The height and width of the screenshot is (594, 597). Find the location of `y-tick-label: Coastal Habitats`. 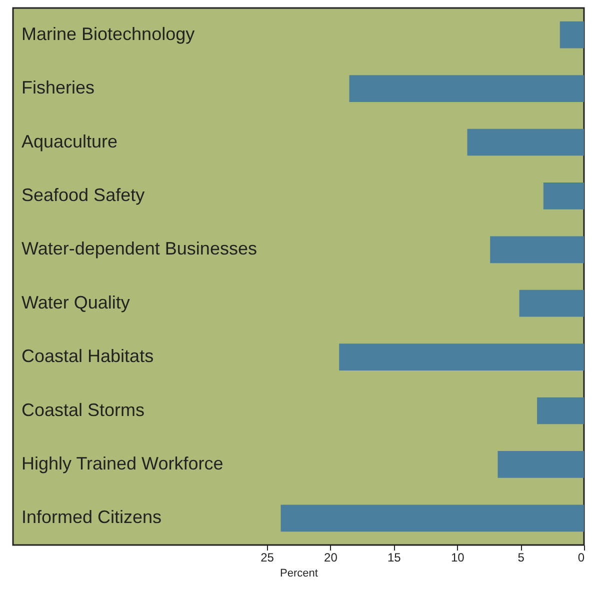

y-tick-label: Coastal Habitats is located at coordinates (88, 356).